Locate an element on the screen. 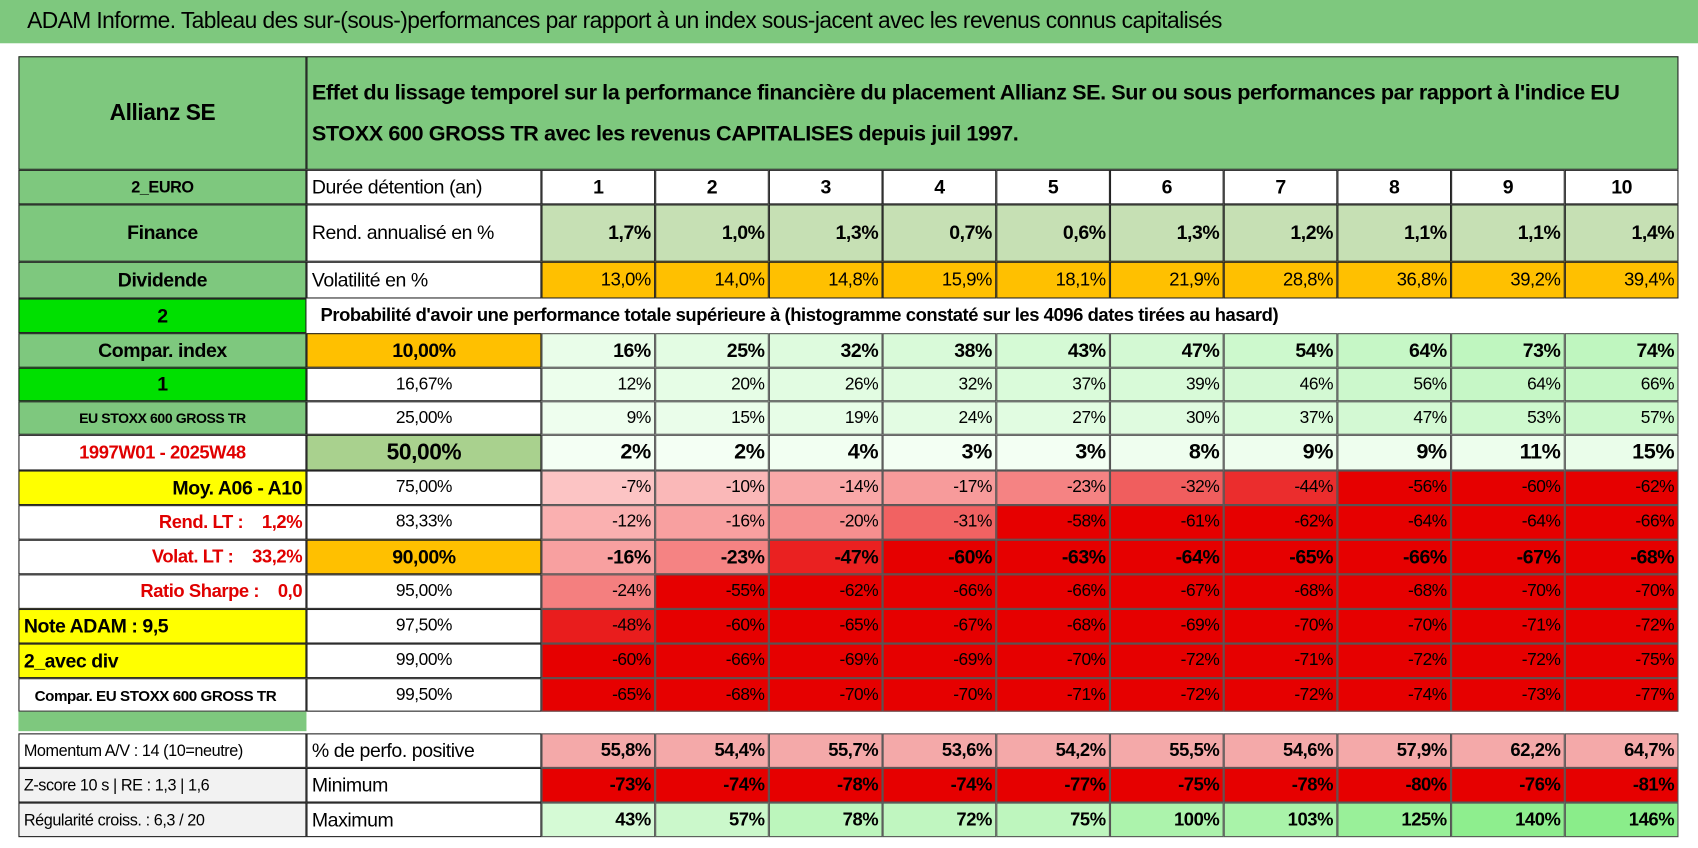 This screenshot has height=848, width=1698. side-label: 1 is located at coordinates (162, 384).